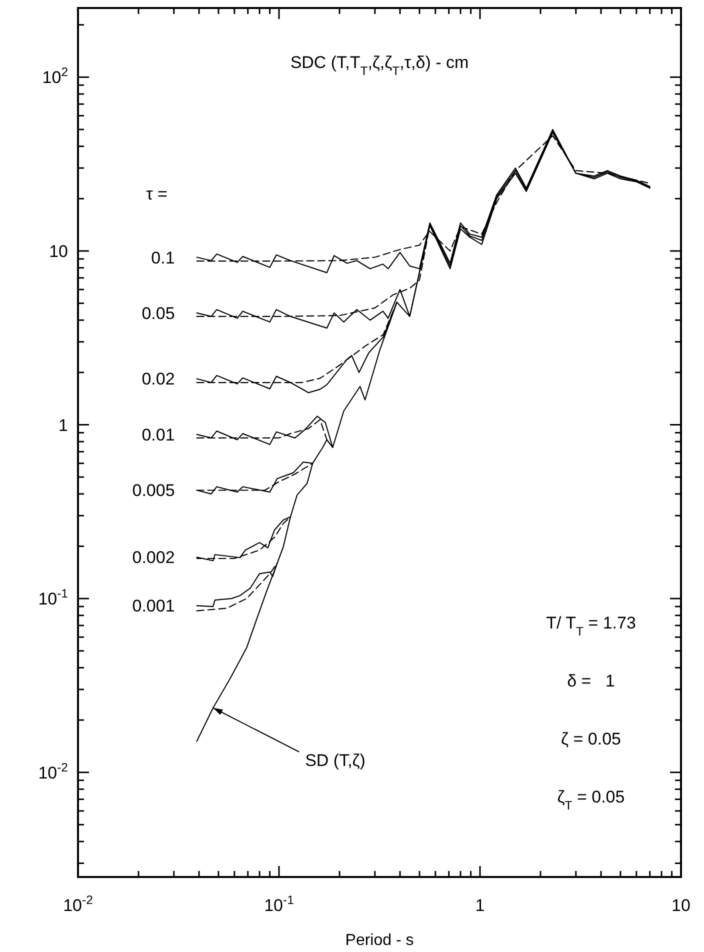  What do you see at coordinates (158, 379) in the screenshot?
I see `series-label: 0.02` at bounding box center [158, 379].